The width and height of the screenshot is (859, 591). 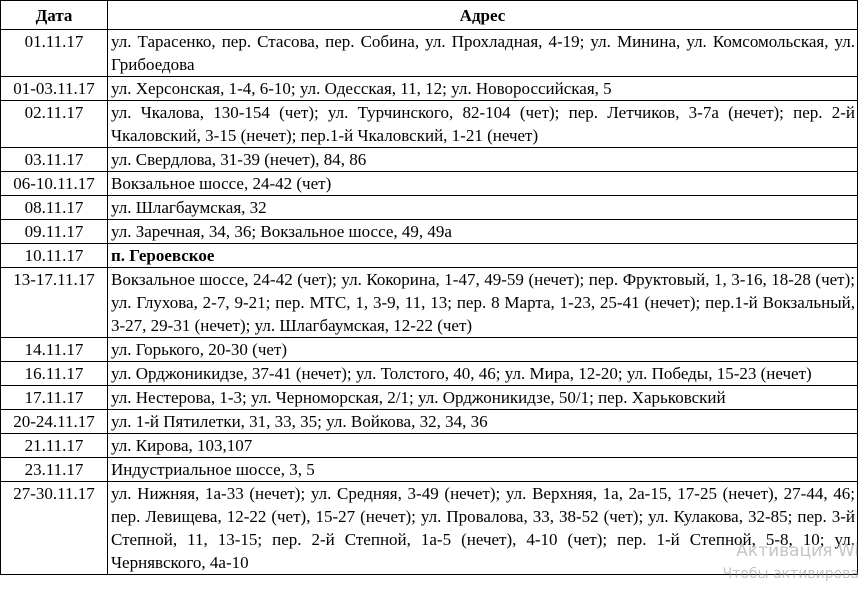 I want to click on date-cell: 27-30.11.17, so click(x=54, y=528).